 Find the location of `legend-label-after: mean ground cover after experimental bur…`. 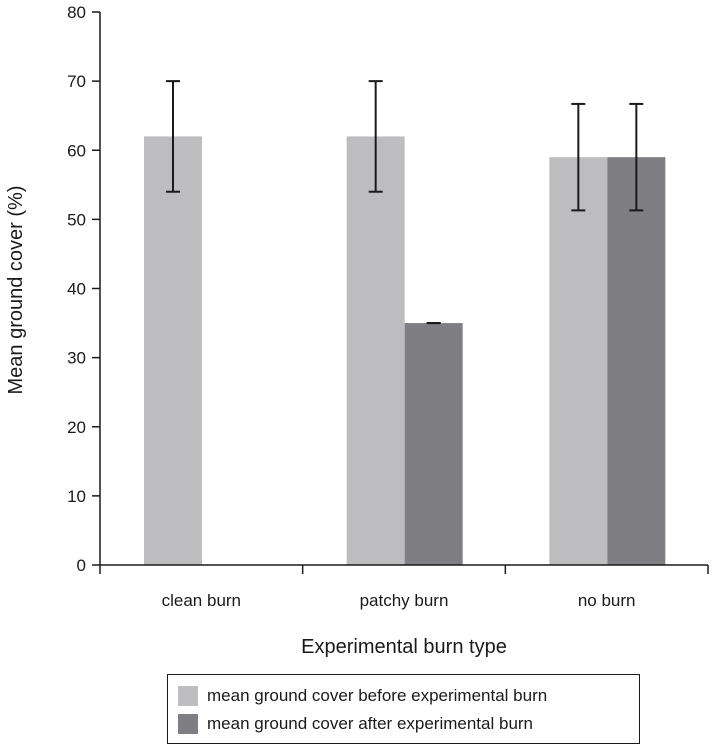

legend-label-after: mean ground cover after experimental bur… is located at coordinates (370, 723).